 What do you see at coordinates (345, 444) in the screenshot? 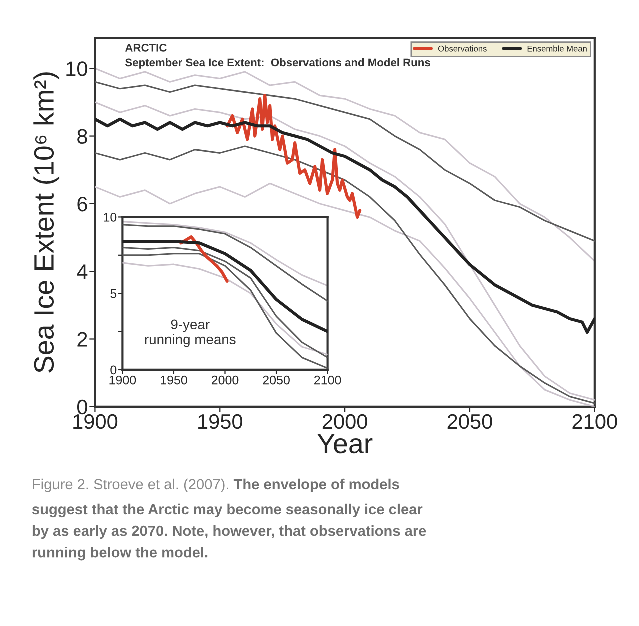
I see `x-axis-title: Year` at bounding box center [345, 444].